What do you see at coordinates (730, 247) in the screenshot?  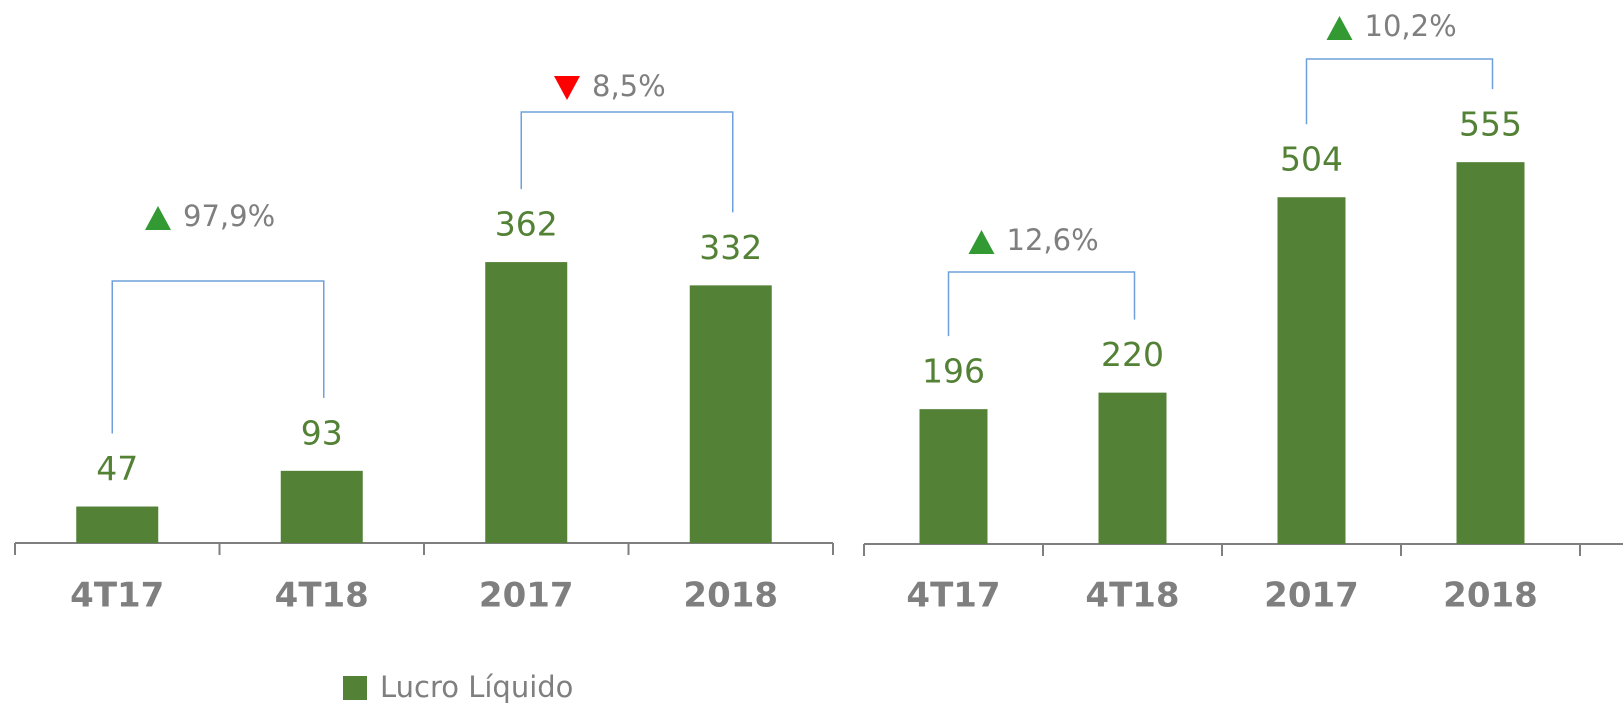 I see `value-label: 332` at bounding box center [730, 247].